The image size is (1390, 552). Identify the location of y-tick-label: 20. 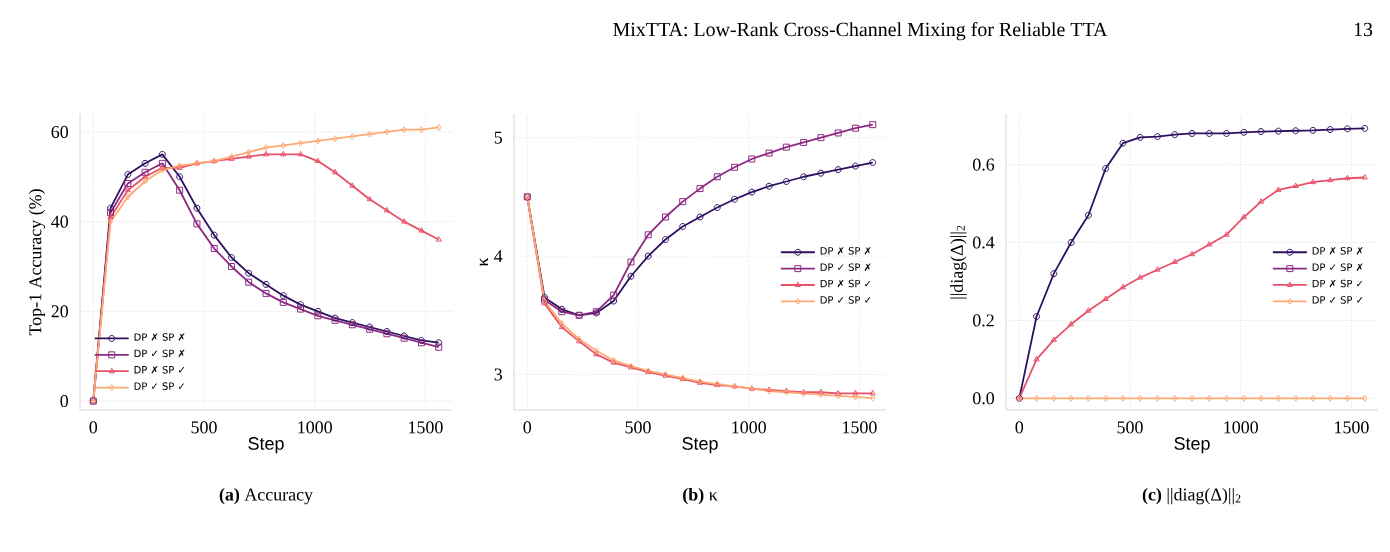
(60, 311).